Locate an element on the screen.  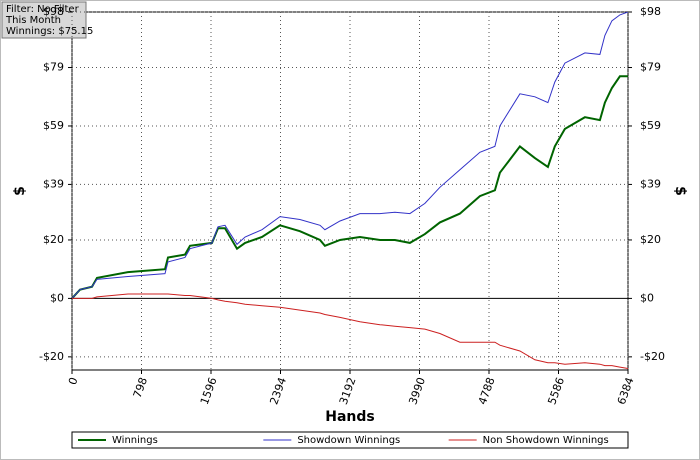
y-tick-label: $20 is located at coordinates (53, 239).